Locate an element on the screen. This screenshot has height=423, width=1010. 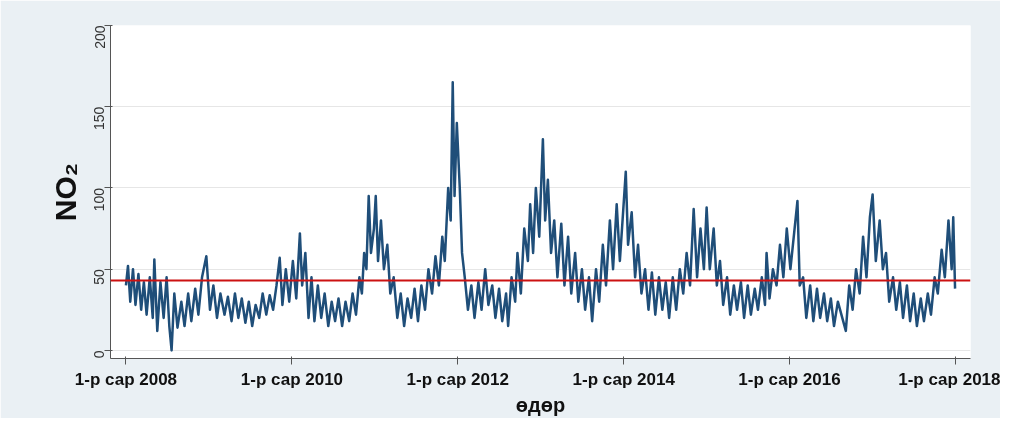
x-tick-label: 1-р сар 2010 is located at coordinates (292, 379).